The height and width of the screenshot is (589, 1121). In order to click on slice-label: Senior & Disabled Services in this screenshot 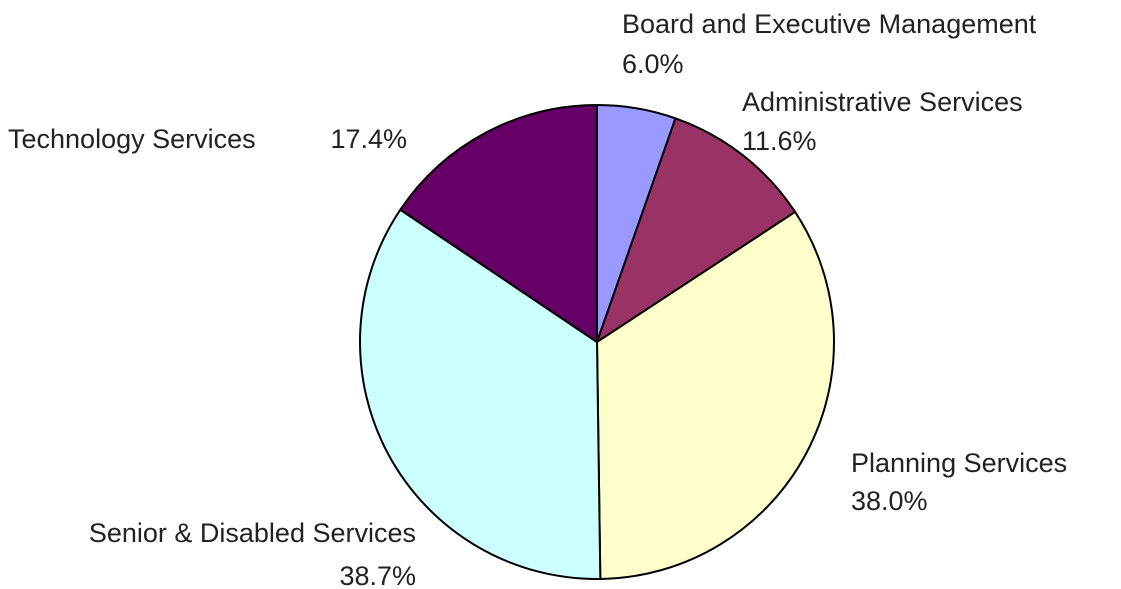, I will do `click(252, 533)`.